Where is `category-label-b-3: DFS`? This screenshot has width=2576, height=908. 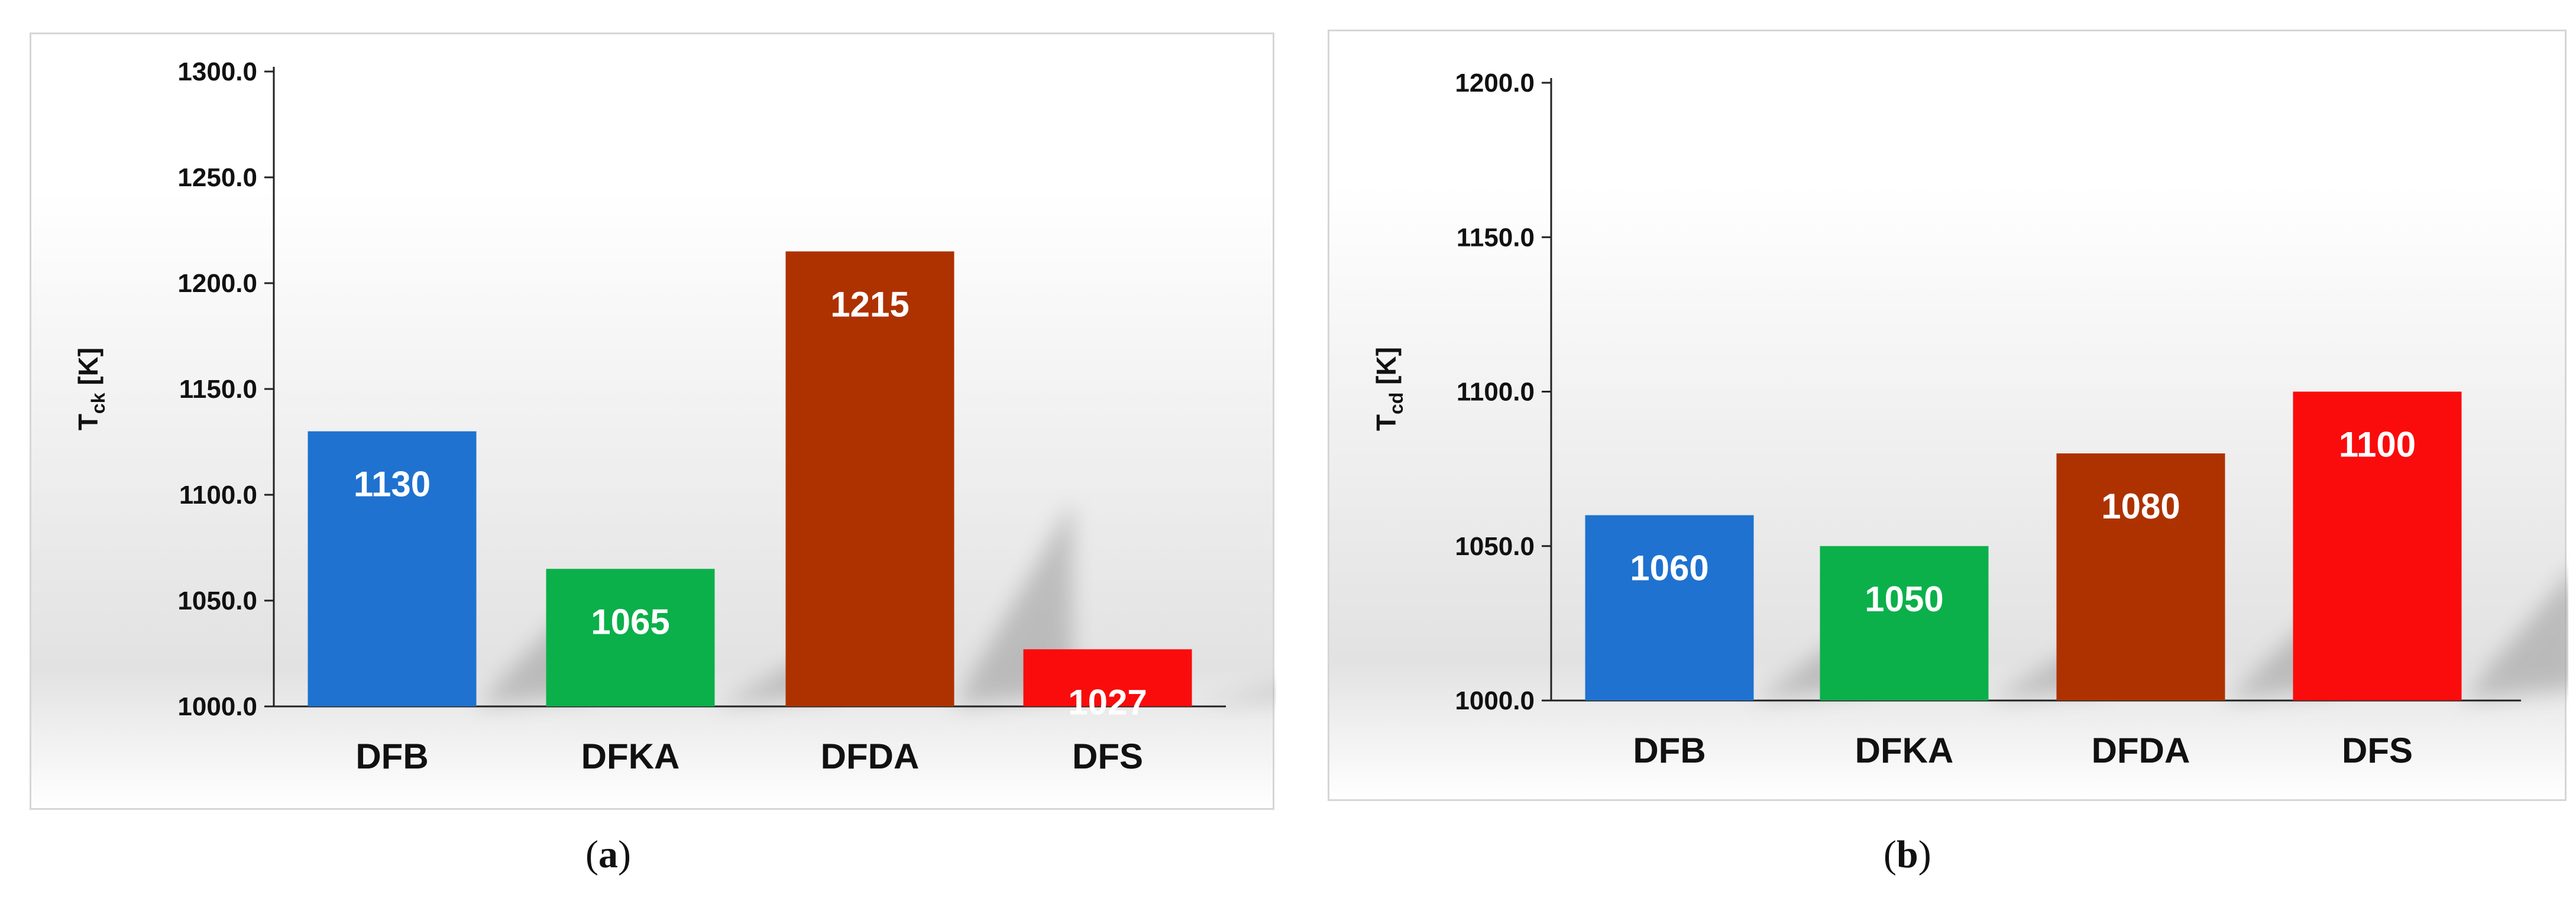 category-label-b-3: DFS is located at coordinates (2378, 750).